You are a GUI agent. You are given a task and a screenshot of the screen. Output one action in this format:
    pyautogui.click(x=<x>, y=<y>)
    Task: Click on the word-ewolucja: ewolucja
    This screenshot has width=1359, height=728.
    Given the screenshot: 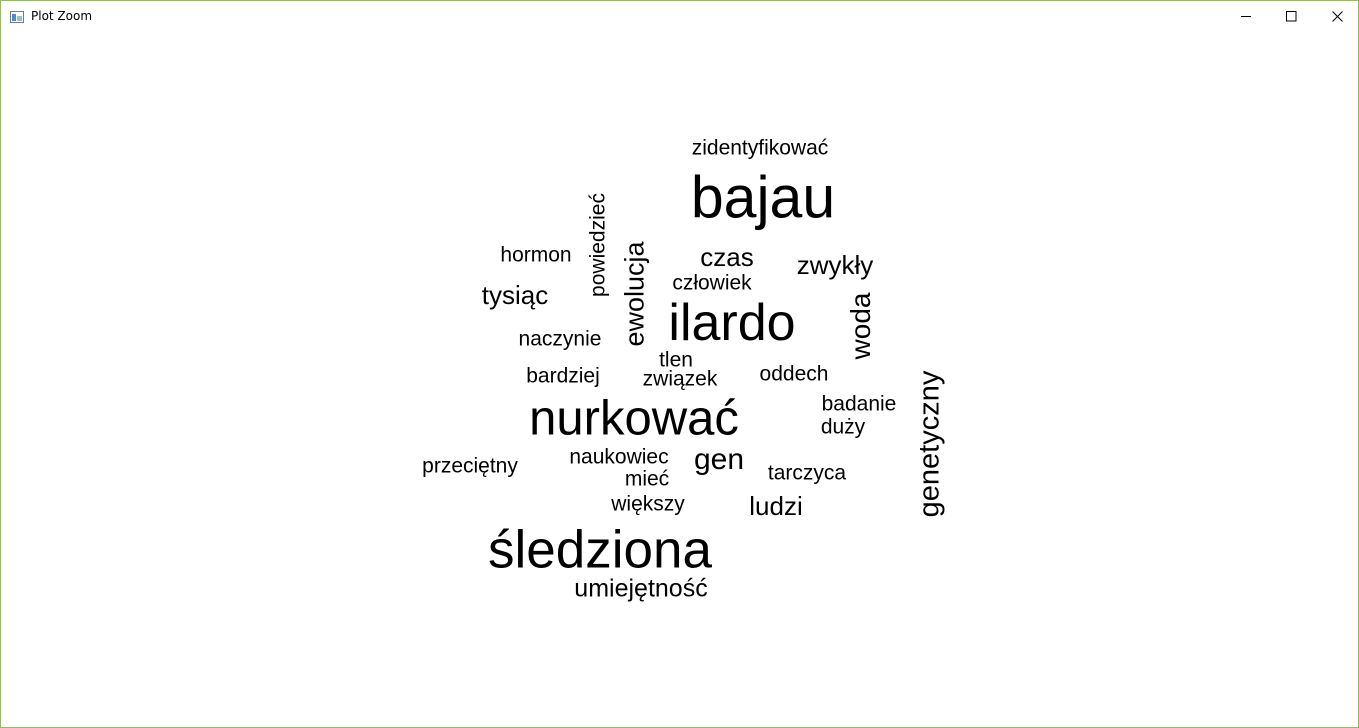 What is the action you would take?
    pyautogui.click(x=634, y=294)
    